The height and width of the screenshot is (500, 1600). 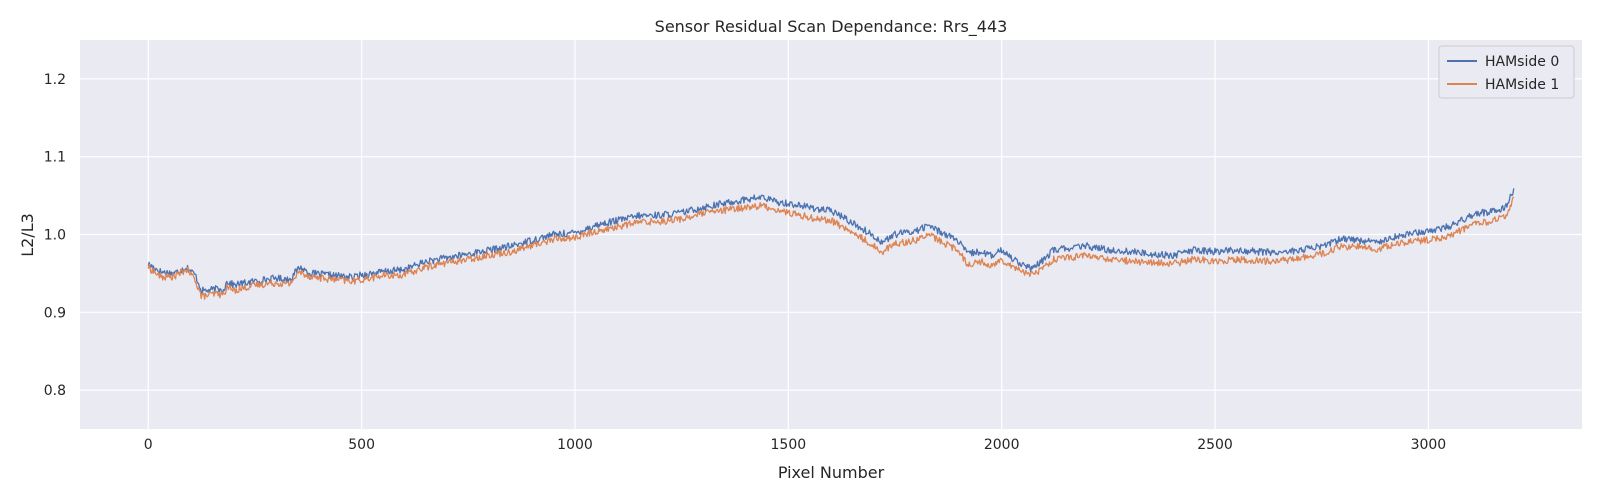 What do you see at coordinates (1506, 72) in the screenshot?
I see `legend: HAMside 0 HAMside 1` at bounding box center [1506, 72].